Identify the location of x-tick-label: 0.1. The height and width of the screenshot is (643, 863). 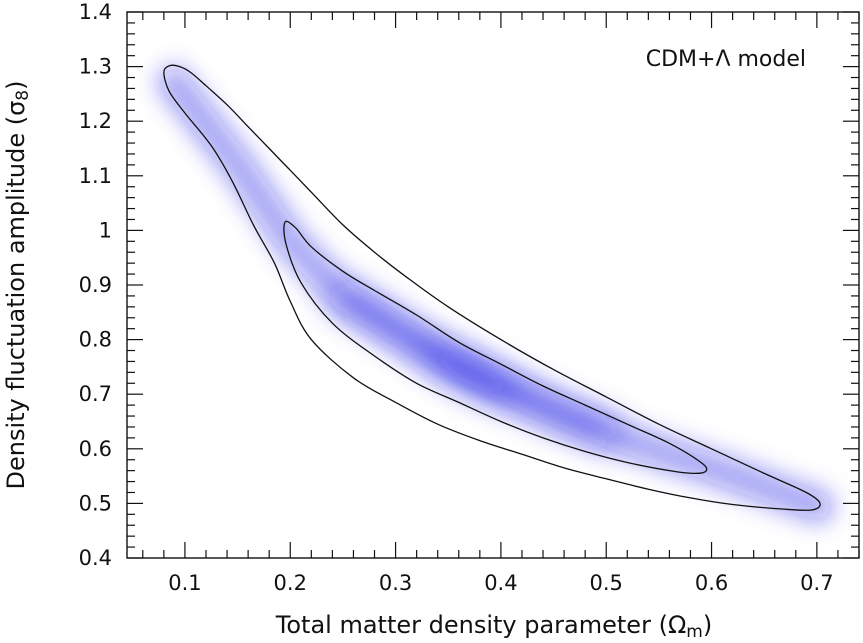
(184, 583).